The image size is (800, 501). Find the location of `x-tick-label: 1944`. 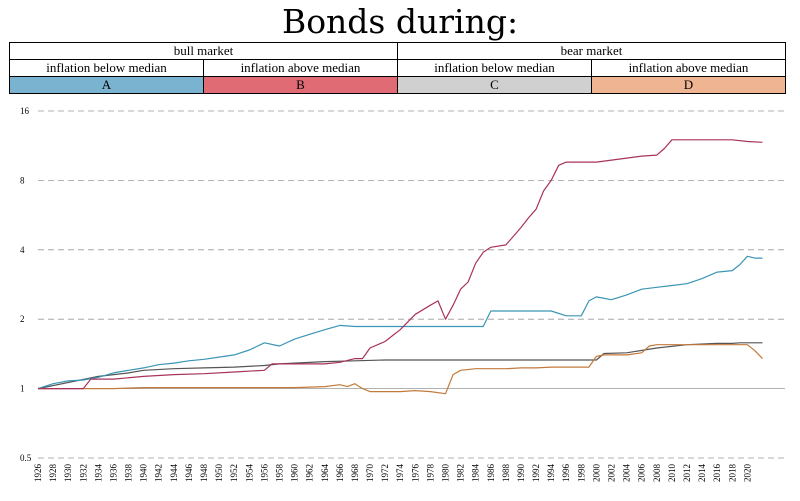

x-tick-label: 1944 is located at coordinates (174, 473).